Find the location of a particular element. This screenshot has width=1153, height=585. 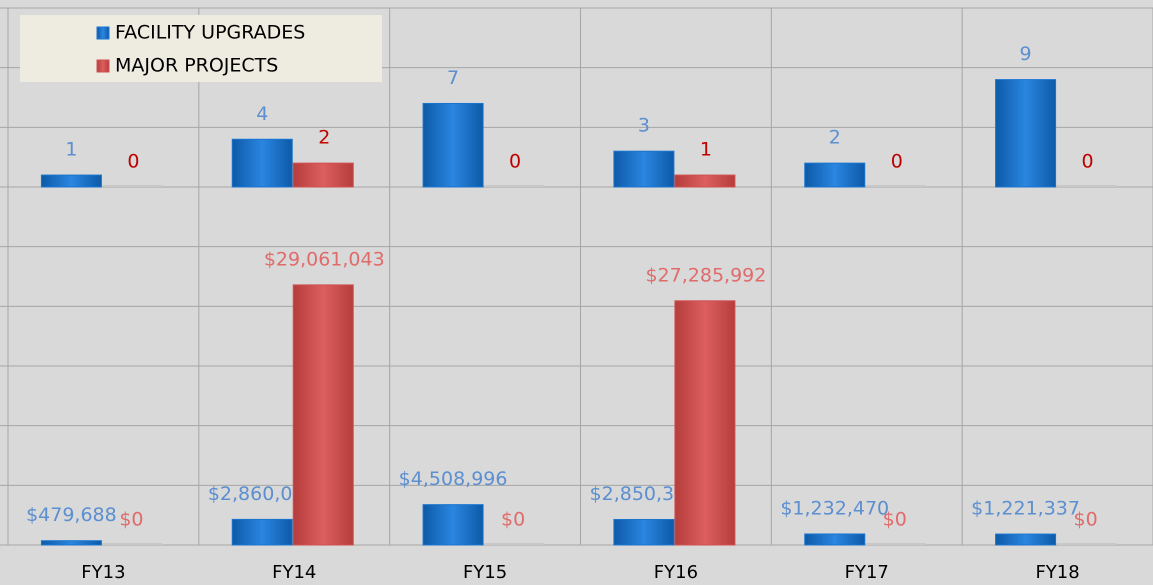

x-tick-label: FY15 is located at coordinates (485, 572).